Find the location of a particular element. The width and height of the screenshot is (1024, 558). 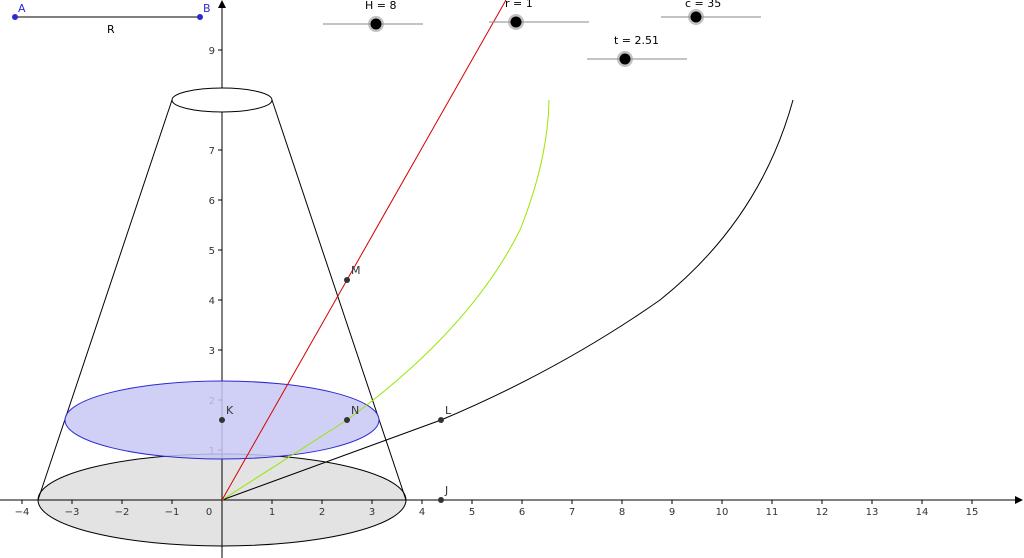

slider-r: r = 1 is located at coordinates (539, 15).